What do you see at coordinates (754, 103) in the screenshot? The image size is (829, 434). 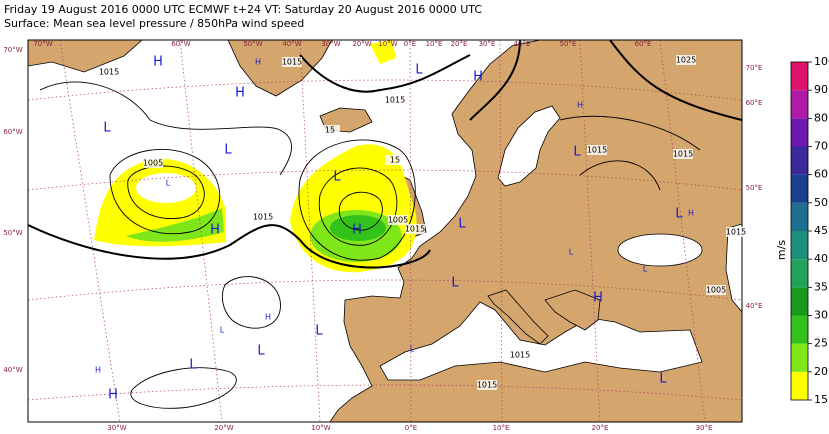 I see `geo-label: 60°E` at bounding box center [754, 103].